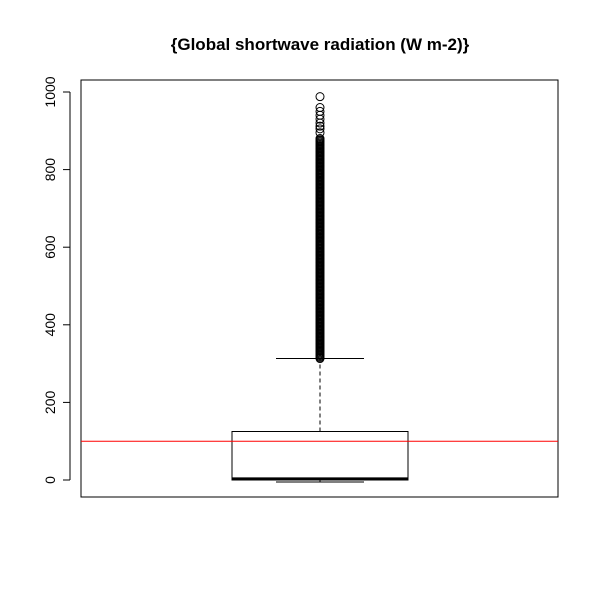 This screenshot has height=600, width=600. Describe the element at coordinates (50, 91) in the screenshot. I see `y-tick-label: 1000` at that location.